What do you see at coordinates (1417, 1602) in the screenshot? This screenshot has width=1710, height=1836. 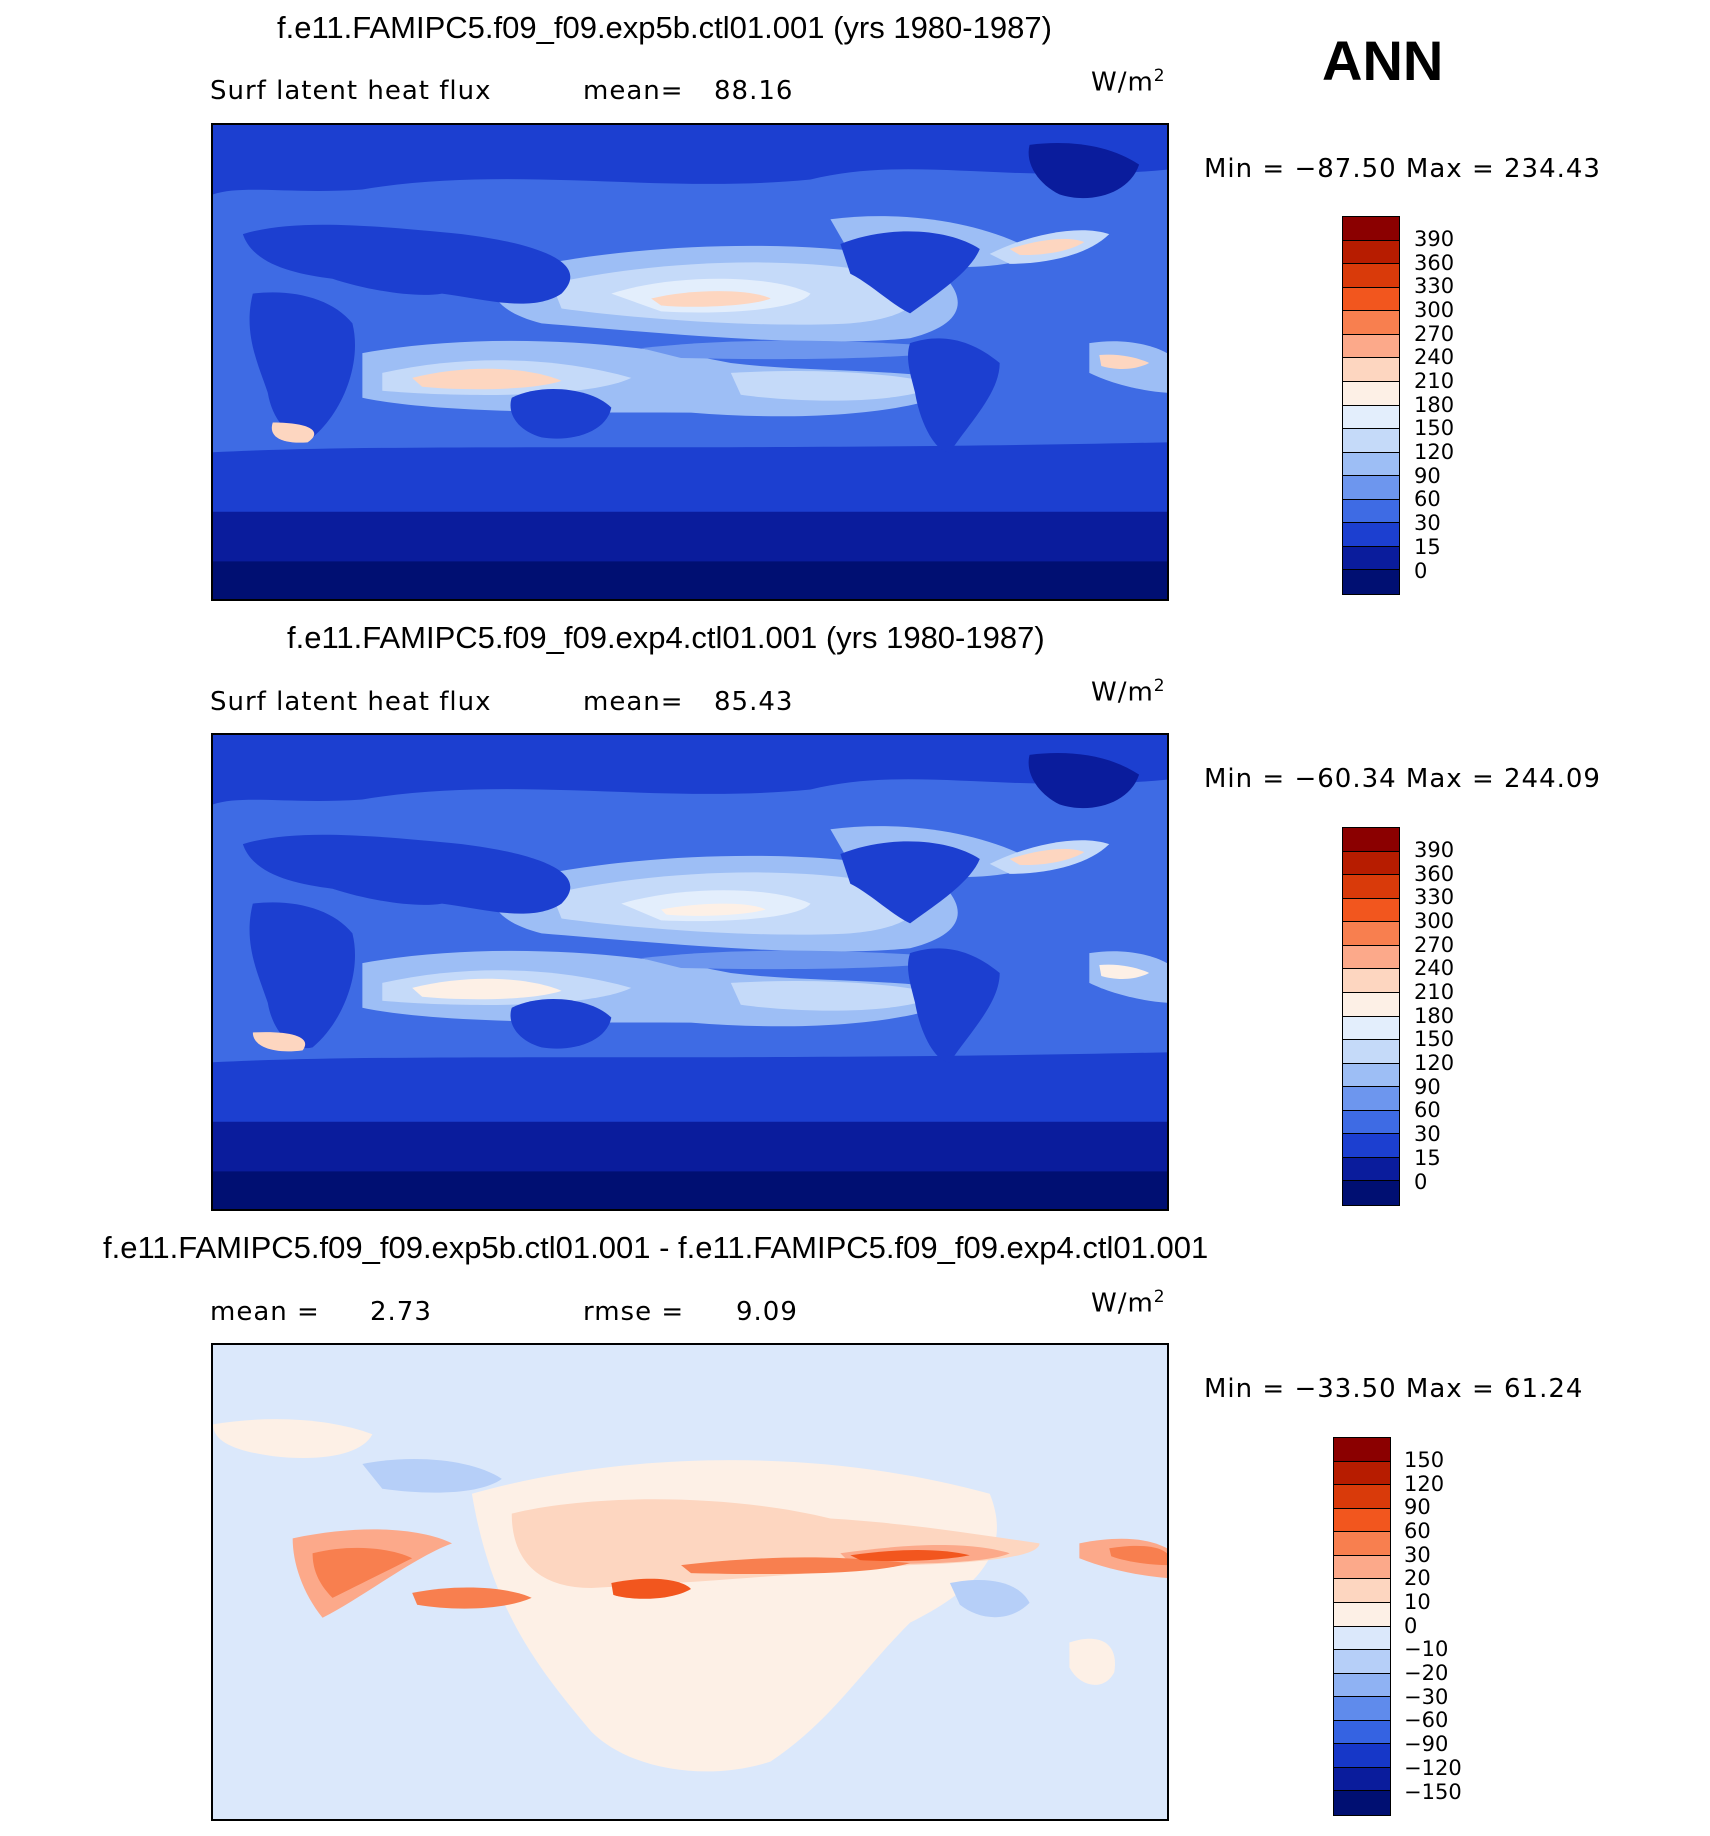 I see `panel3-colorbar-label: 10` at bounding box center [1417, 1602].